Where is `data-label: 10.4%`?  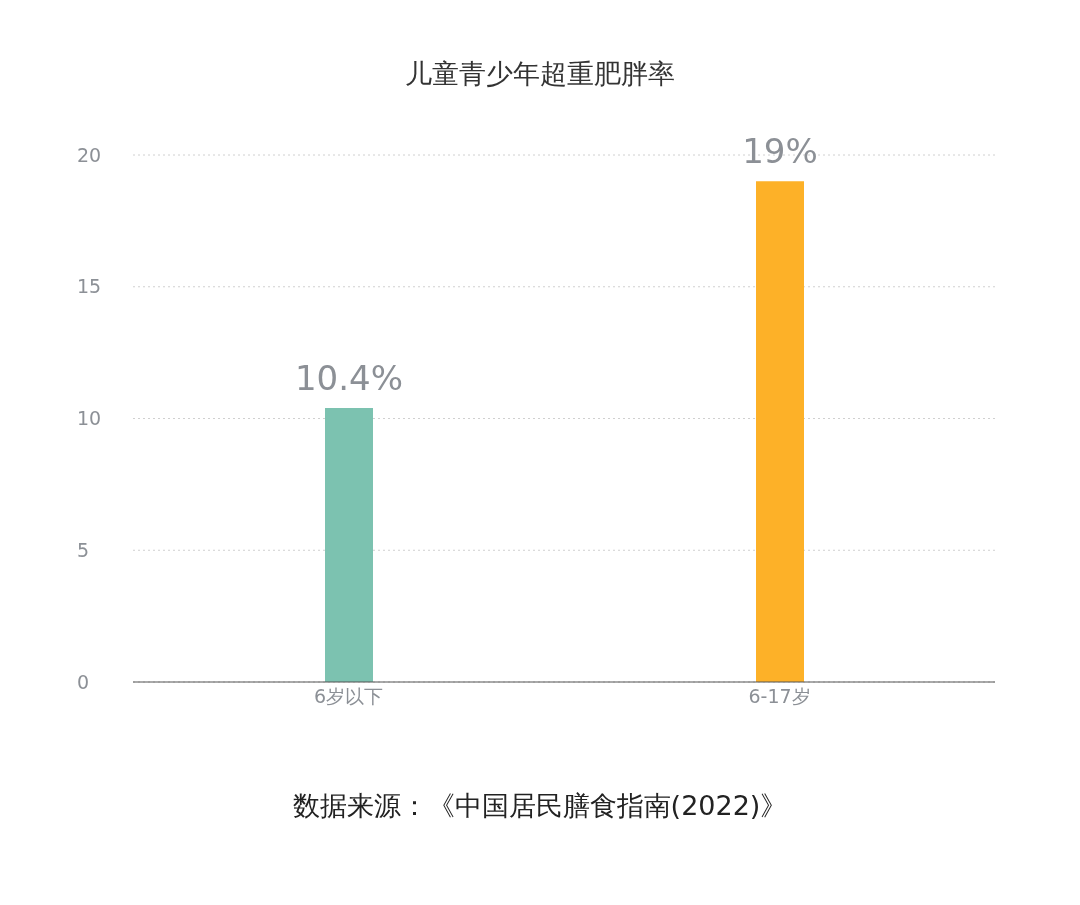 data-label: 10.4% is located at coordinates (349, 377).